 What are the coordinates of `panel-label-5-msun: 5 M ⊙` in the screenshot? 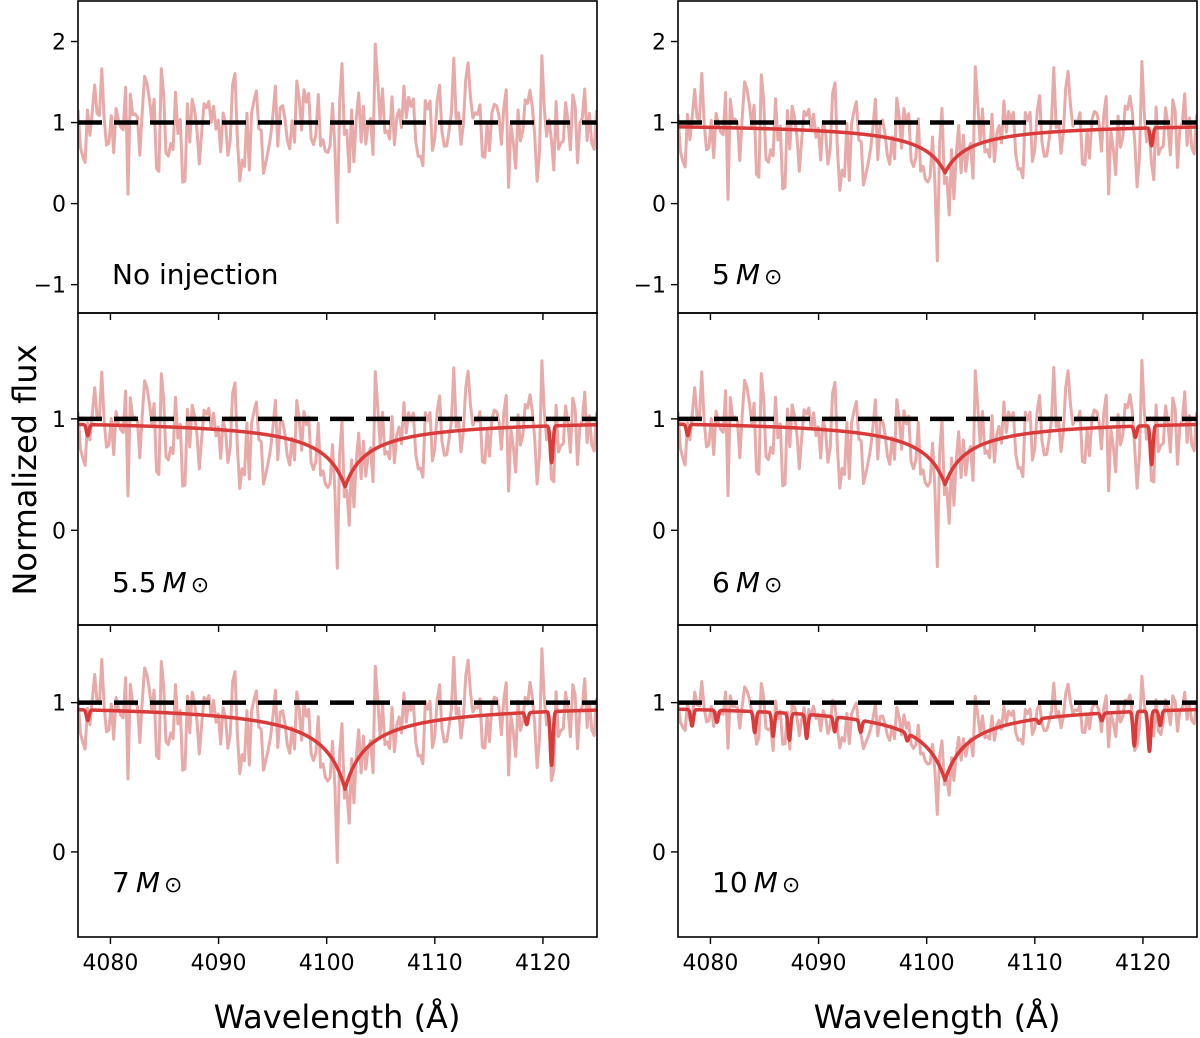 It's located at (747, 274).